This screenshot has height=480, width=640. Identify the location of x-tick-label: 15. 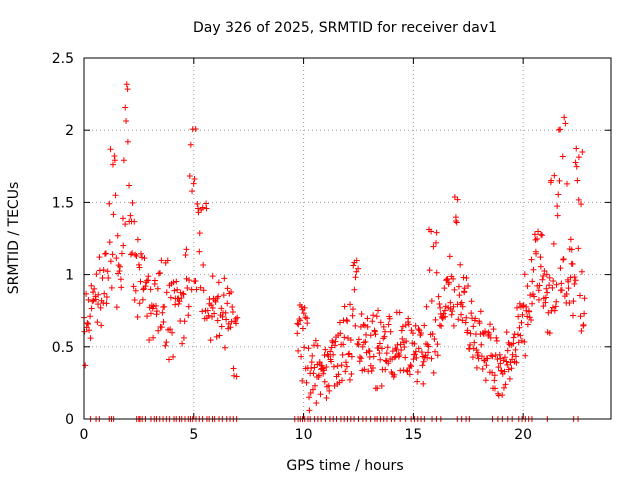
(413, 435).